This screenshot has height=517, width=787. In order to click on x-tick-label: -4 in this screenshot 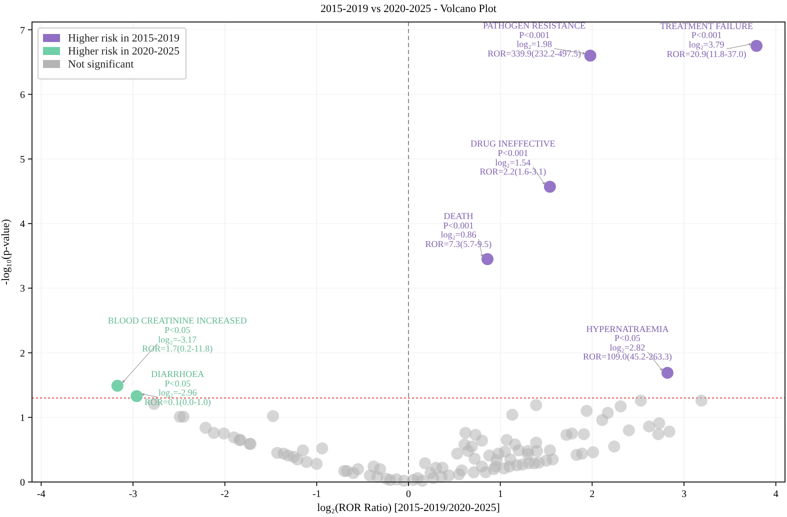, I will do `click(41, 494)`.